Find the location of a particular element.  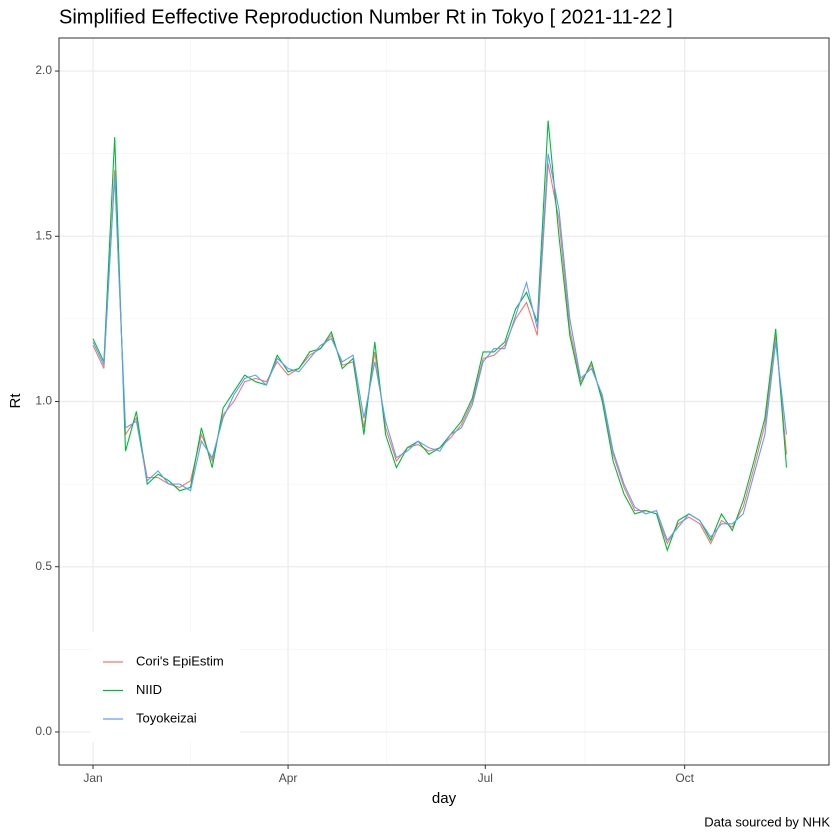

caption: Data sourced by NHK is located at coordinates (767, 821).